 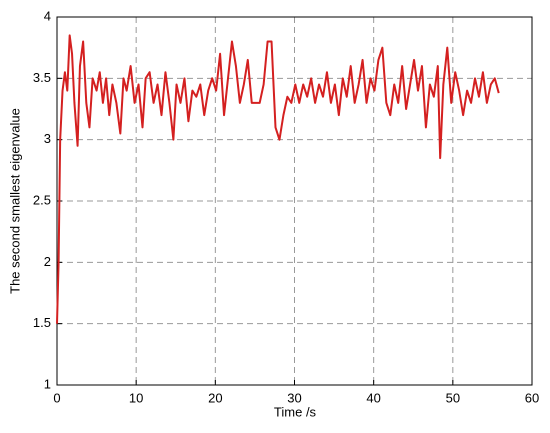 What do you see at coordinates (42, 322) in the screenshot?
I see `y-tick-label: 1.5` at bounding box center [42, 322].